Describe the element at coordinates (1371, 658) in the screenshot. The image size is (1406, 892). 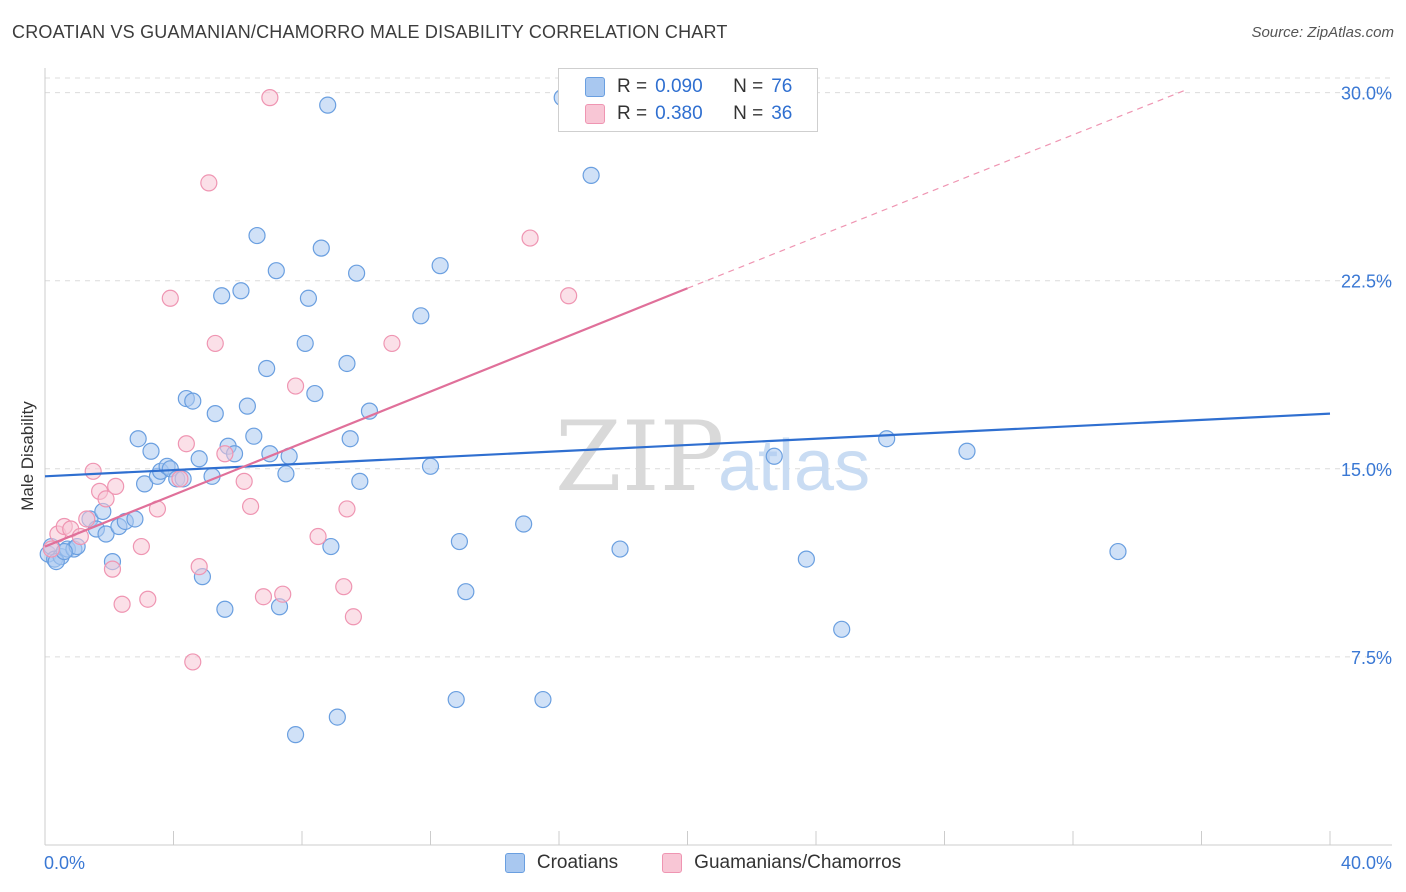
I see `y-tick-label: 7.5%` at that location.